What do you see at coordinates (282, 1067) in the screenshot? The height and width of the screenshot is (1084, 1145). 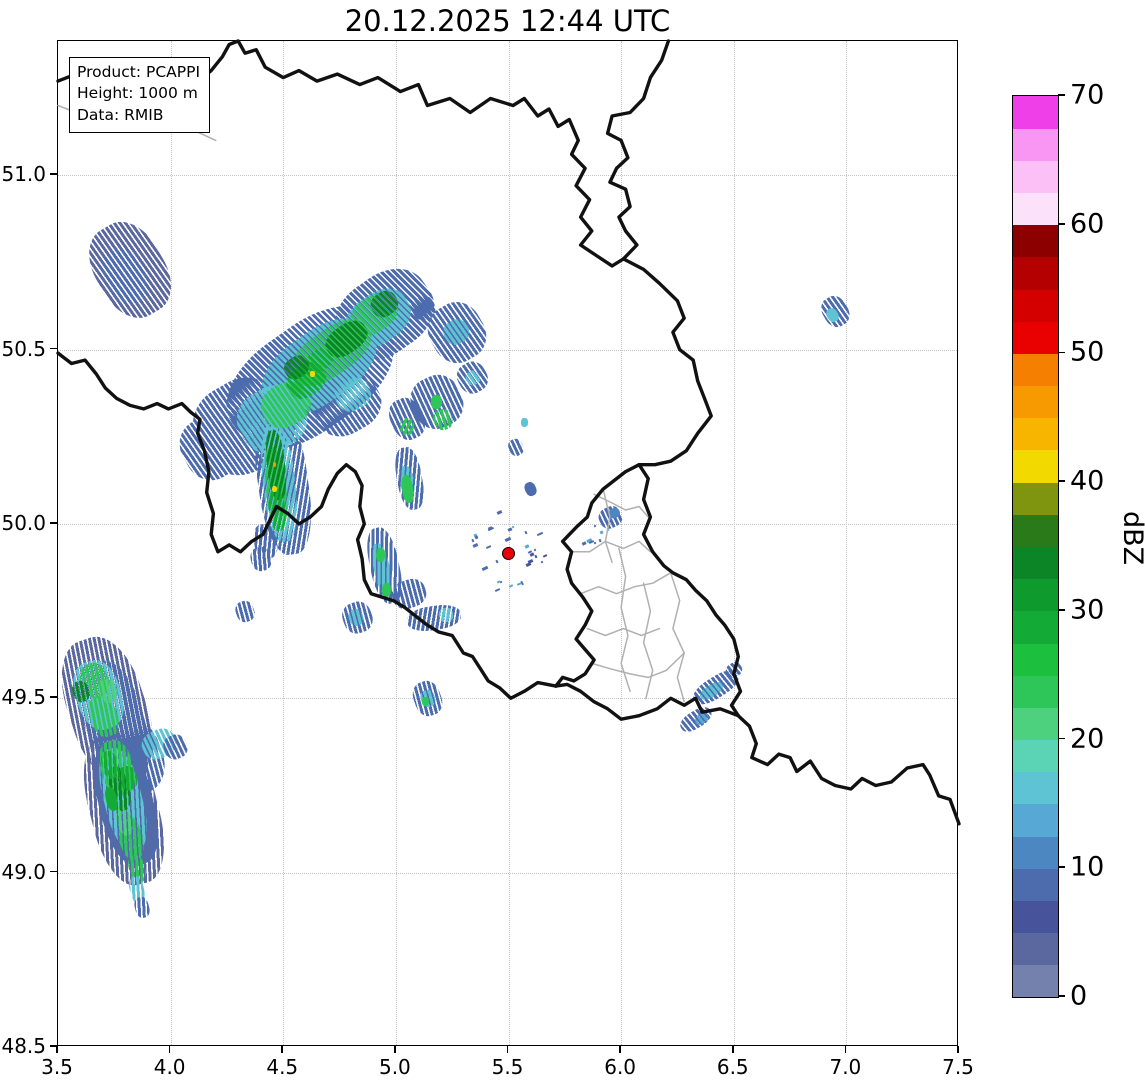 I see `x-axis-tick-label: 4.5` at bounding box center [282, 1067].